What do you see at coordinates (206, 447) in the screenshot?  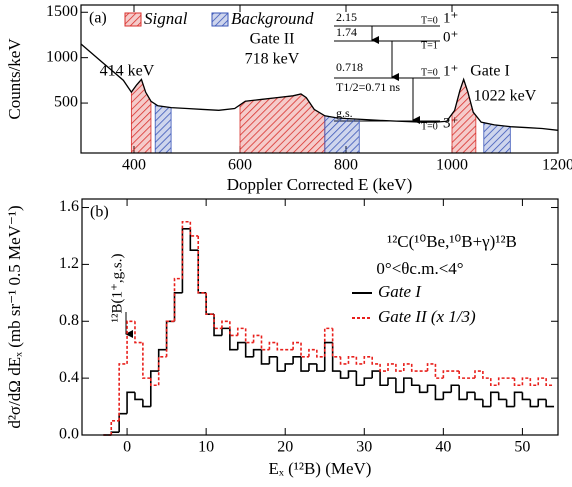 I see `x-tick-label: 10` at bounding box center [206, 447].